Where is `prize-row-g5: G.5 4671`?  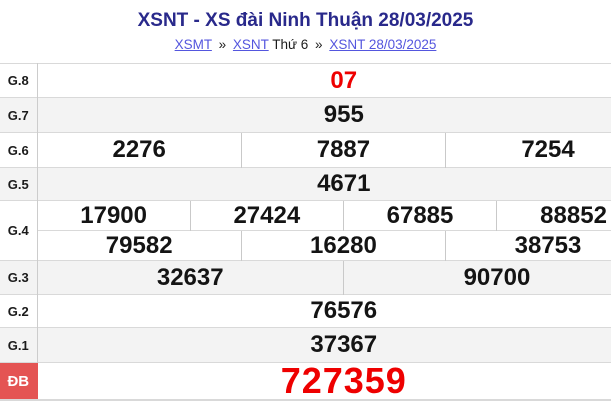
prize-row-g5: G.5 4671 is located at coordinates (305, 184).